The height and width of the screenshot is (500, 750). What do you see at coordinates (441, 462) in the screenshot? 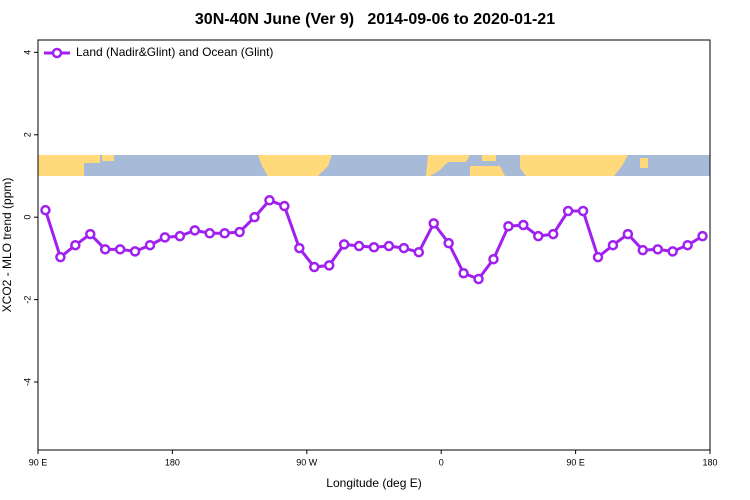
I see `x-tick-label: 0` at bounding box center [441, 462].